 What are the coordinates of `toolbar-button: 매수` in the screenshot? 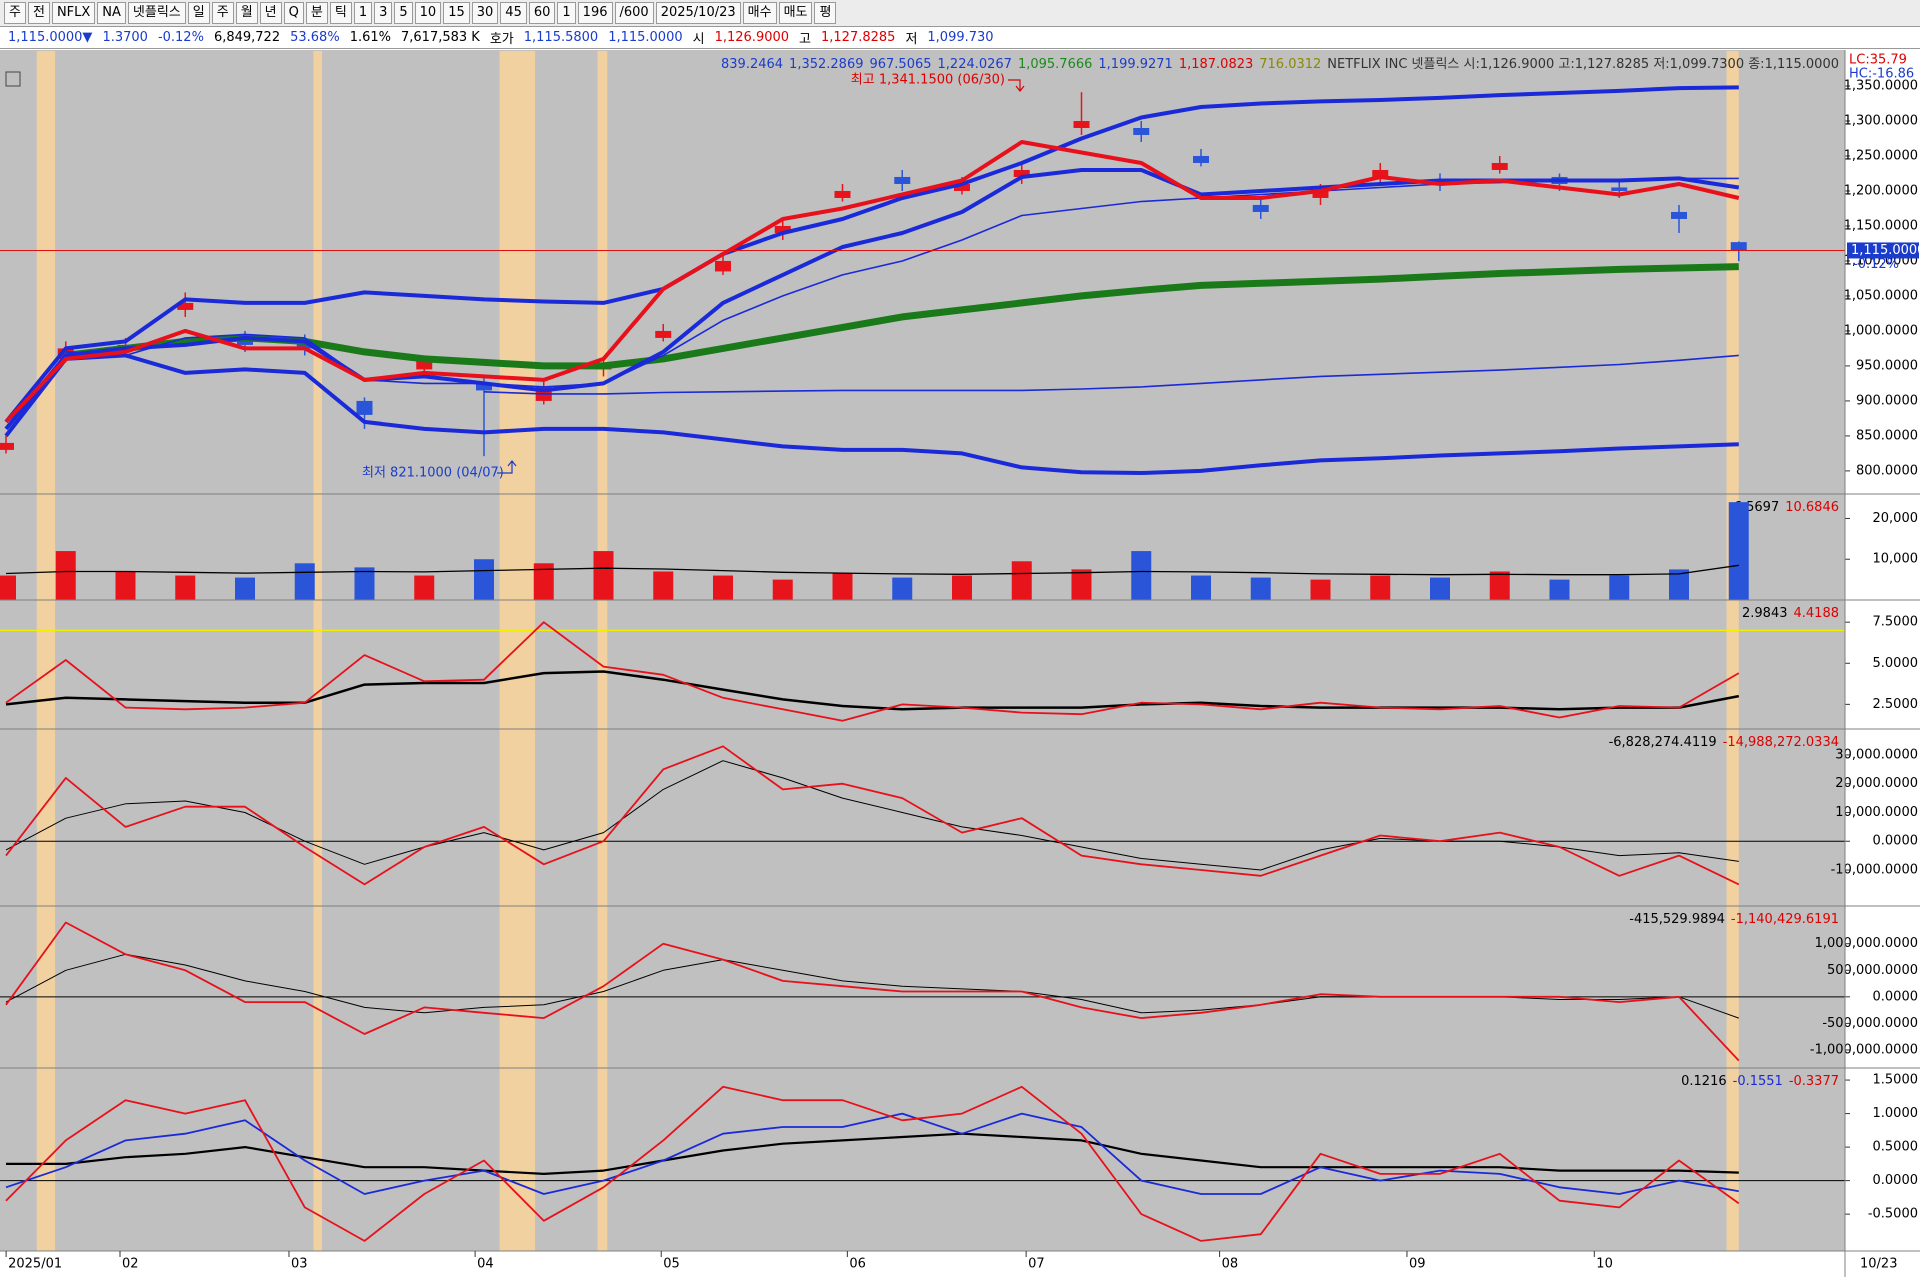 It's located at (759, 13).